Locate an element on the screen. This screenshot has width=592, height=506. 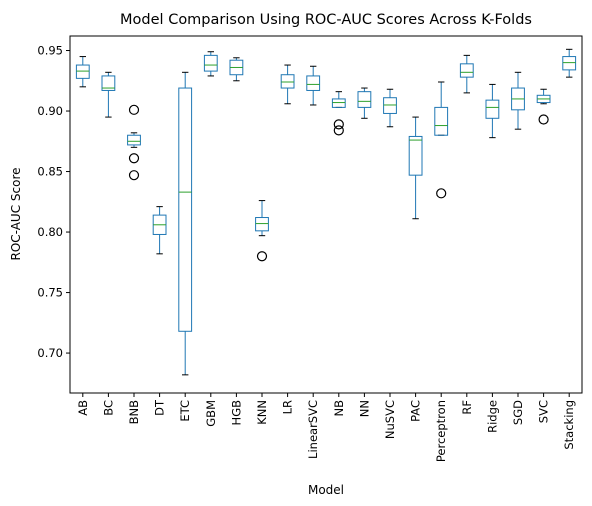
x-tick-label: ETC is located at coordinates (185, 411).